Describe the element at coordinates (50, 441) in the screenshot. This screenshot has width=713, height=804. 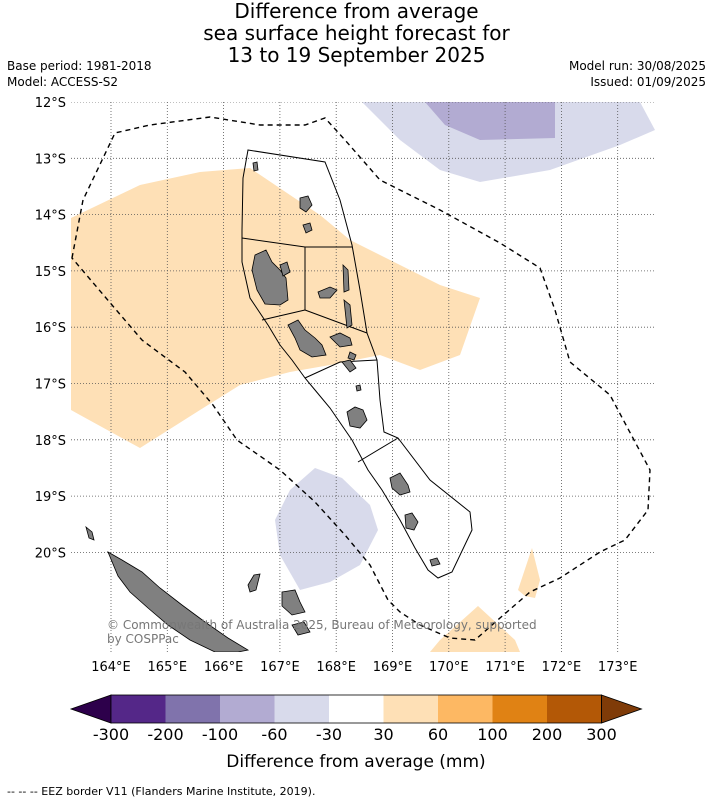
I see `latitude-label: 18°S` at that location.